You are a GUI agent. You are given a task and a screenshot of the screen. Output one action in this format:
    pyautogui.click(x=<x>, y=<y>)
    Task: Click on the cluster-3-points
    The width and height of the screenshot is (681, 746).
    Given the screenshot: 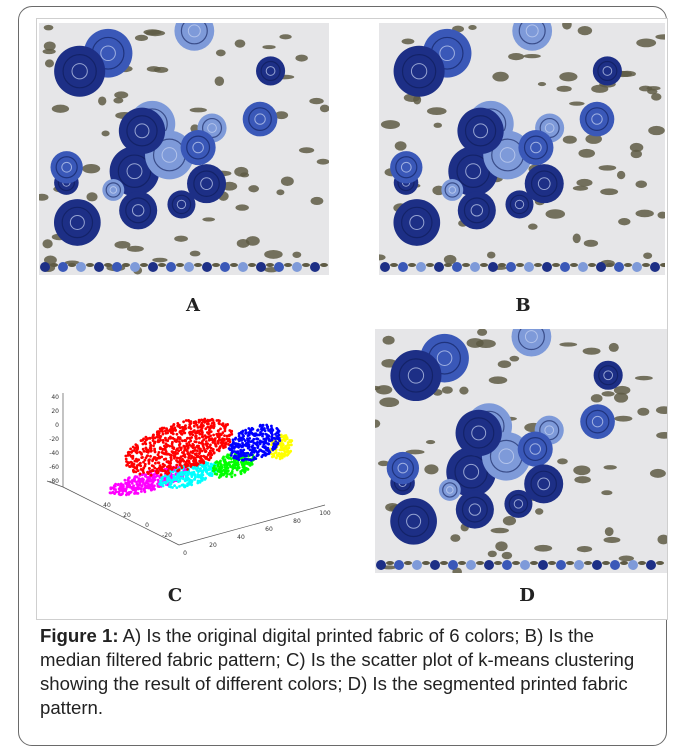 What is the action you would take?
    pyautogui.click(x=280, y=447)
    